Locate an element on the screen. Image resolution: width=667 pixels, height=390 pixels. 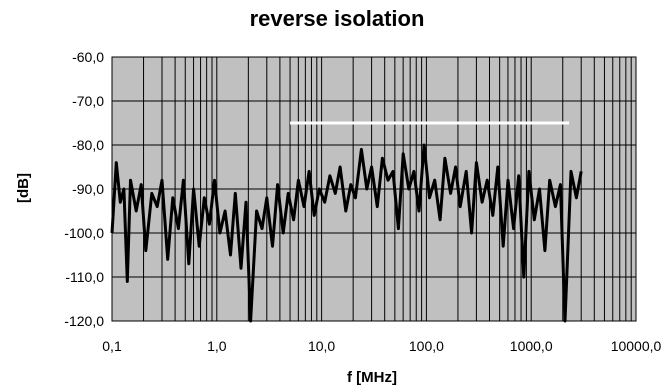
y-tick-label: -80,0 is located at coordinates (88, 145).